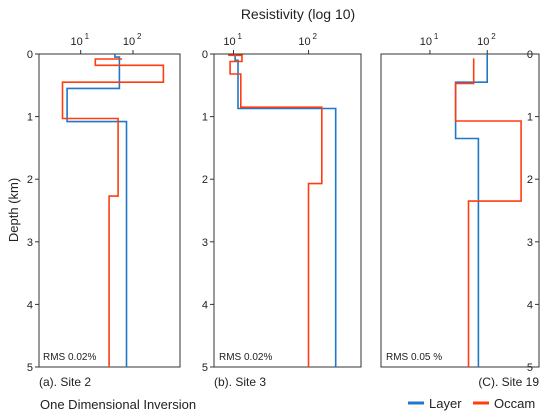  What do you see at coordinates (240, 382) in the screenshot?
I see `panel-label: (b). Site 3` at bounding box center [240, 382].